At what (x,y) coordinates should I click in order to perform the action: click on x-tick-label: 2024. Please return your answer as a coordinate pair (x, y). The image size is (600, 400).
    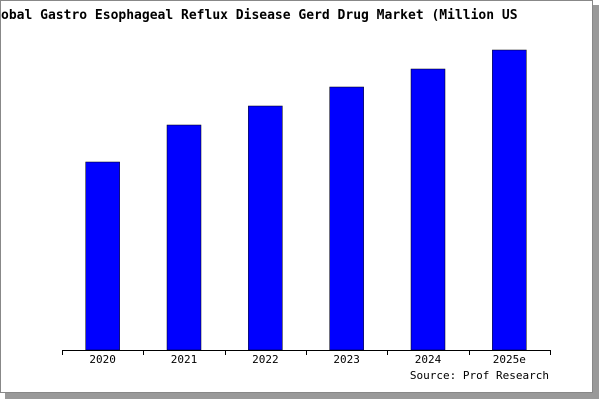
    Looking at the image, I should click on (428, 359).